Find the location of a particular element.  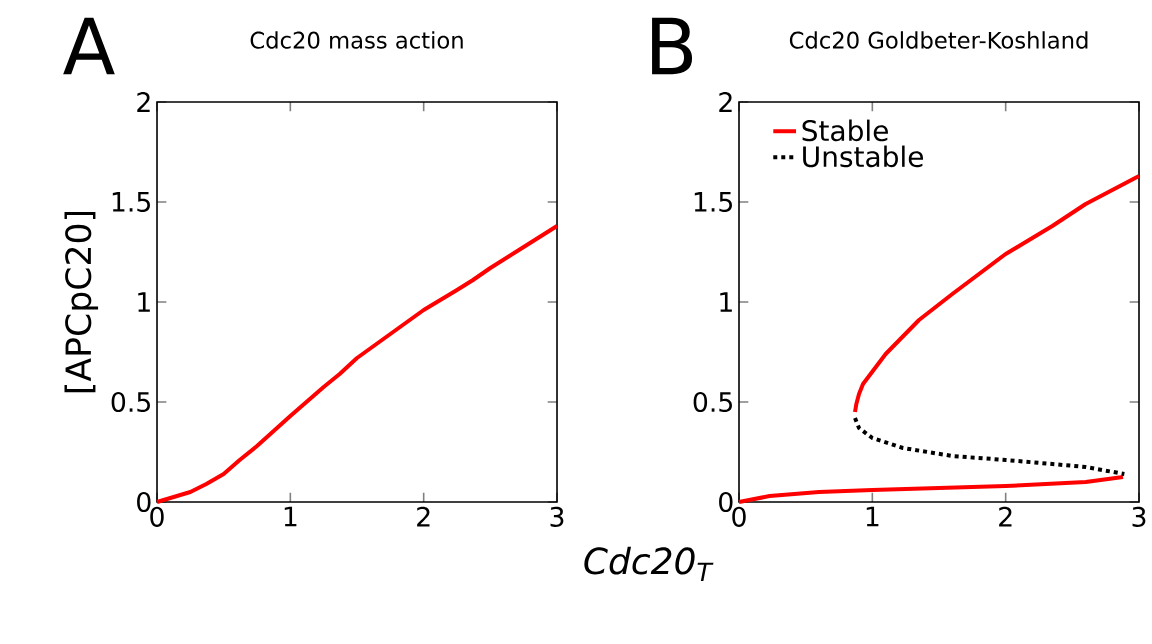

legend-label: Stable is located at coordinates (845, 130).